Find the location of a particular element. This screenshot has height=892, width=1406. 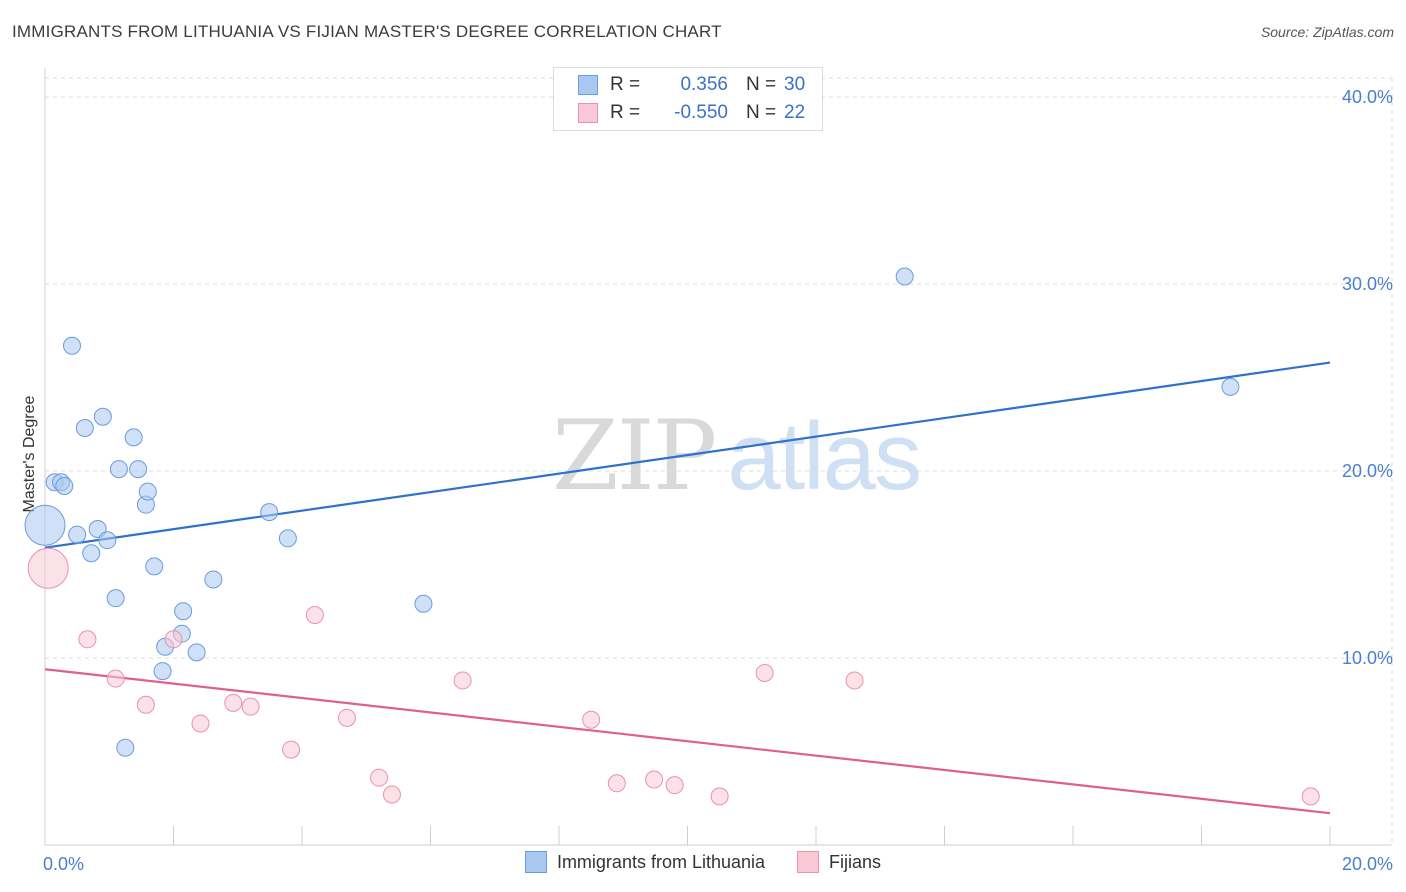

y-tick-label: 20.0% is located at coordinates (1367, 471).